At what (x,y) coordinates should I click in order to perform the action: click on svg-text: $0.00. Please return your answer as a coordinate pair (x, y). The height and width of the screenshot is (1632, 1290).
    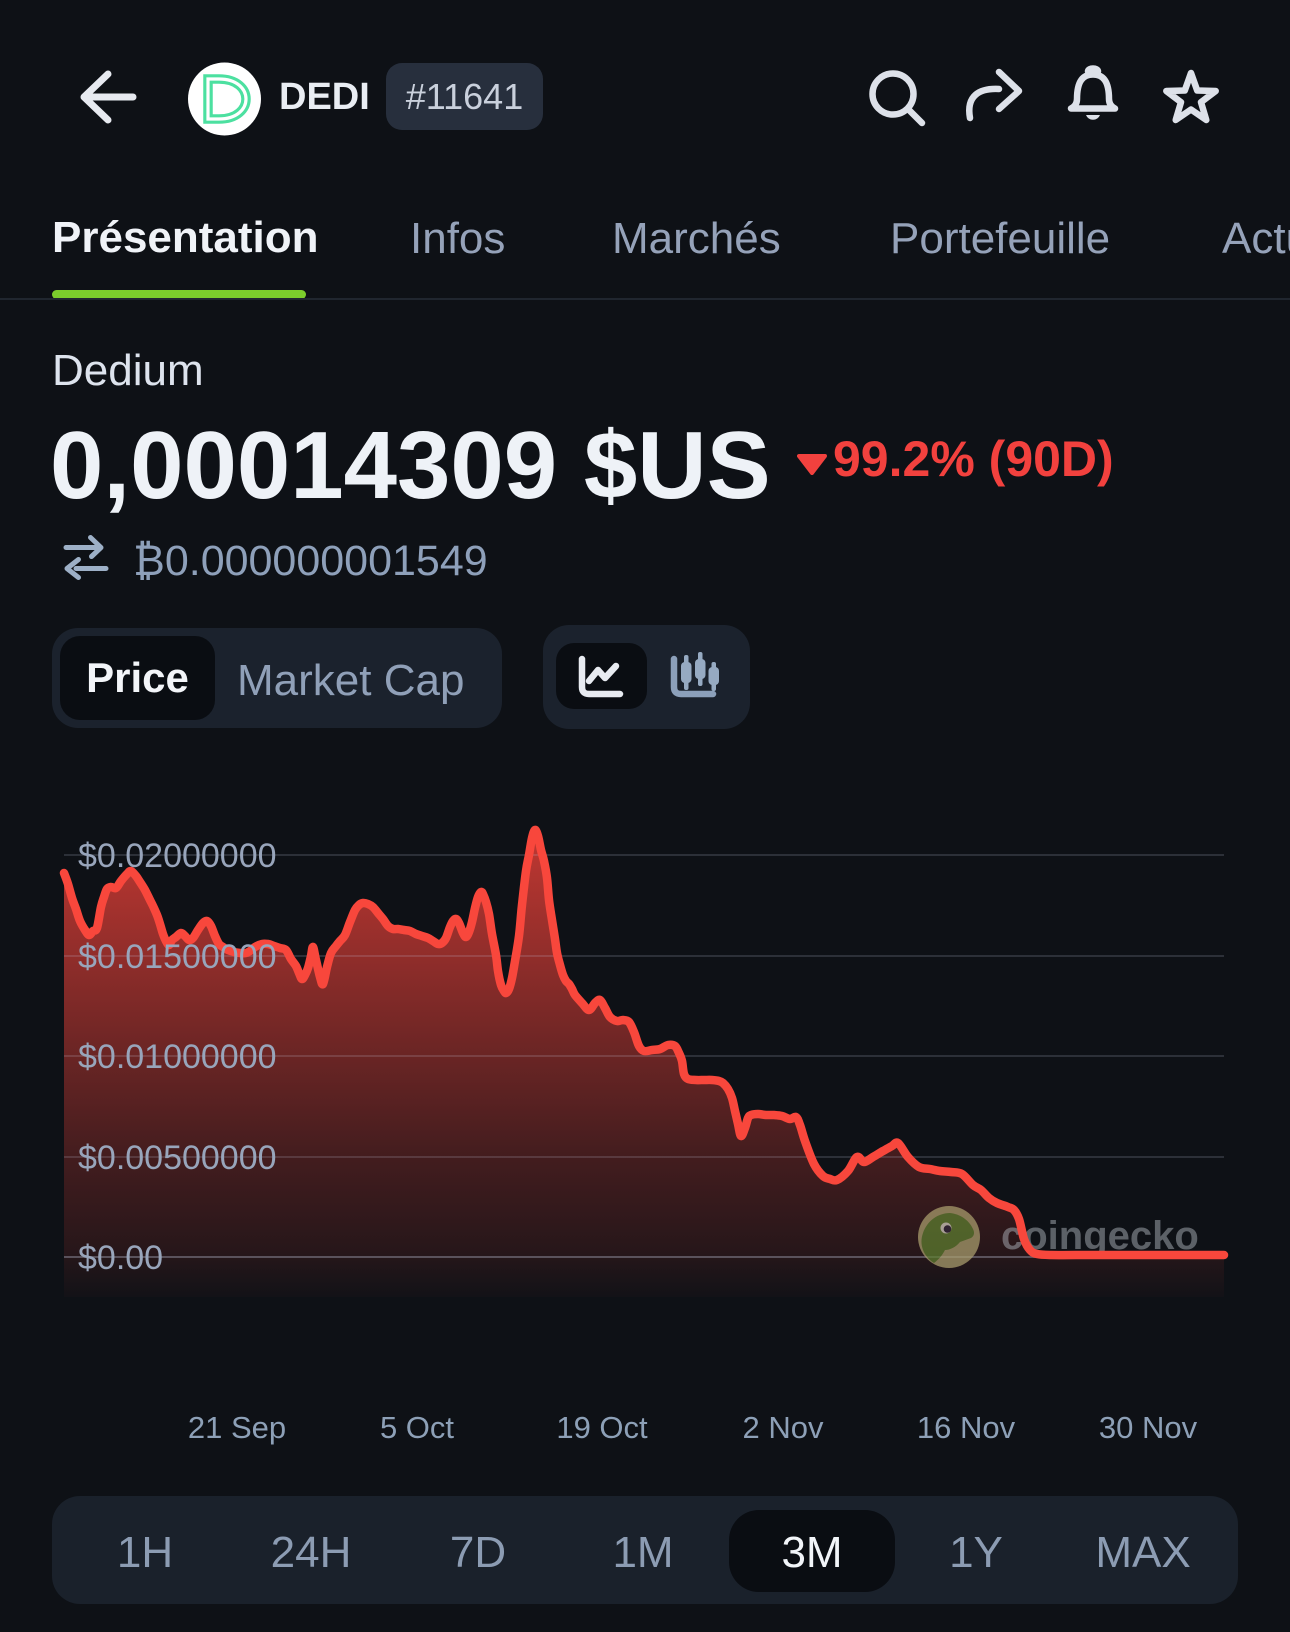
    Looking at the image, I should click on (120, 1258).